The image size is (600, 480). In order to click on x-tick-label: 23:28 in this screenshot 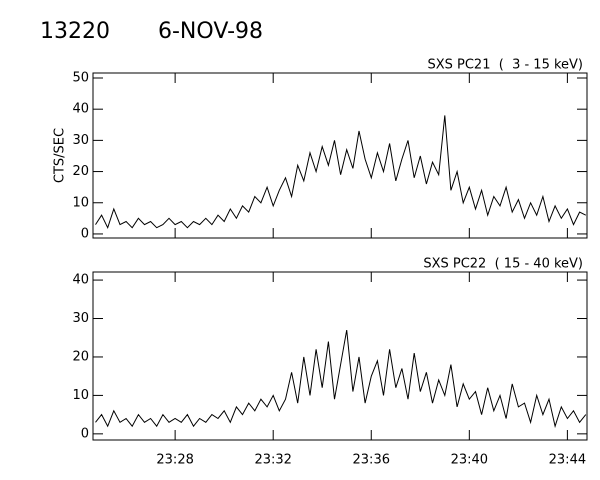, I will do `click(174, 460)`.